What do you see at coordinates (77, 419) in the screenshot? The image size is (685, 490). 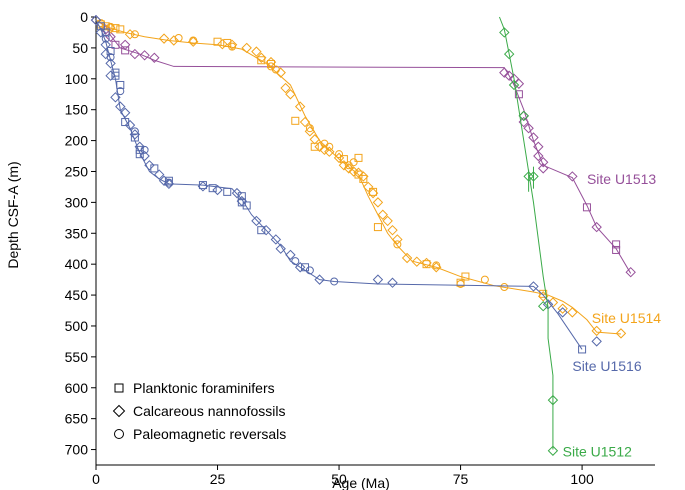 I see `y-tick-label: 650` at bounding box center [77, 419].